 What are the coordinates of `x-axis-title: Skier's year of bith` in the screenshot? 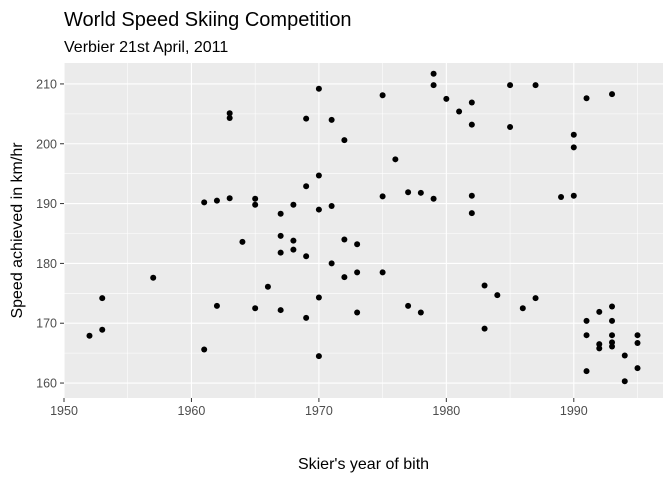 It's located at (363, 464).